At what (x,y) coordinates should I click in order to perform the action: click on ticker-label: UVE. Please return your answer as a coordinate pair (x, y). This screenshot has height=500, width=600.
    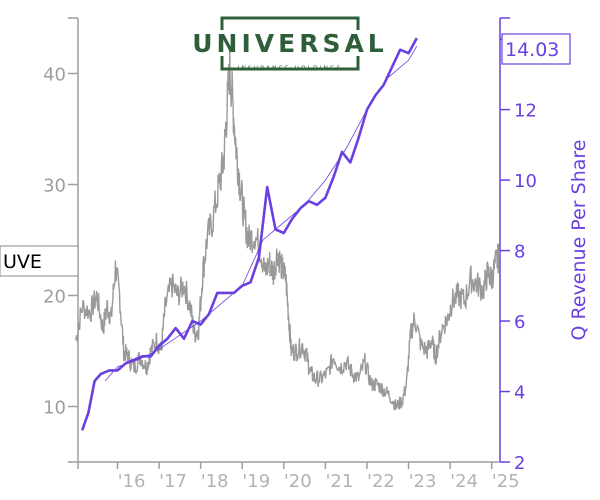
    Looking at the image, I should click on (22, 262).